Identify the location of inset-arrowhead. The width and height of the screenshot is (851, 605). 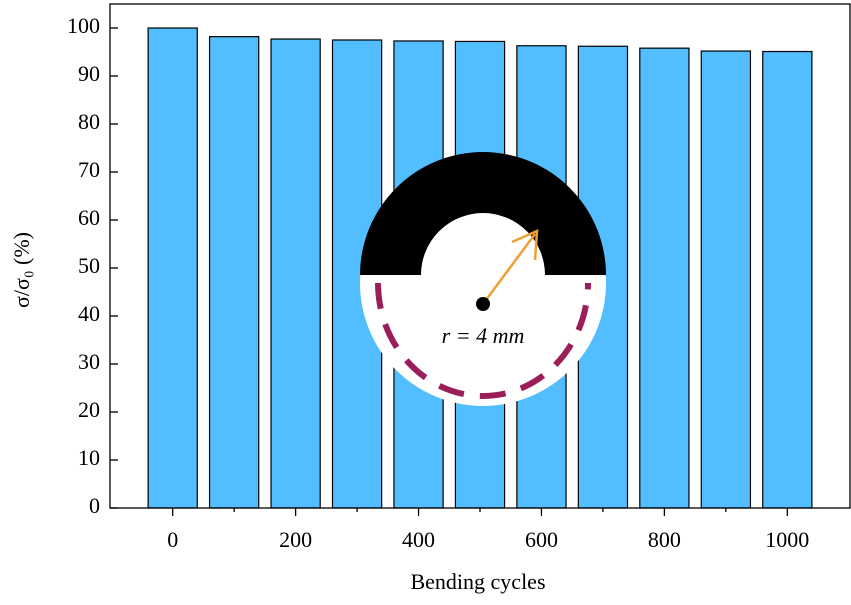
(525, 245).